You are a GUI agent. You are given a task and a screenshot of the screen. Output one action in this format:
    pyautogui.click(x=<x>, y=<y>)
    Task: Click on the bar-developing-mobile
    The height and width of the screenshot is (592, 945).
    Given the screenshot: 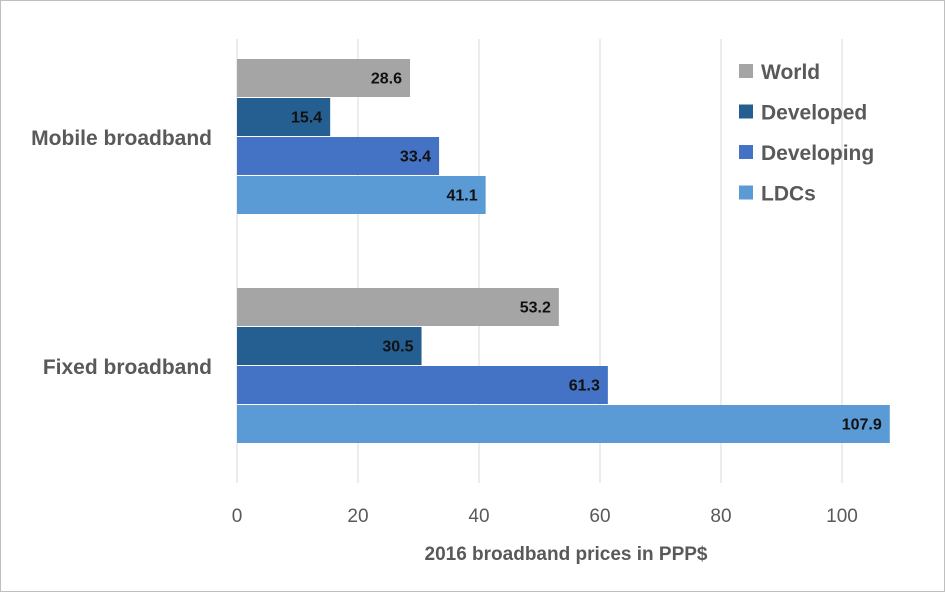 What is the action you would take?
    pyautogui.click(x=338, y=156)
    